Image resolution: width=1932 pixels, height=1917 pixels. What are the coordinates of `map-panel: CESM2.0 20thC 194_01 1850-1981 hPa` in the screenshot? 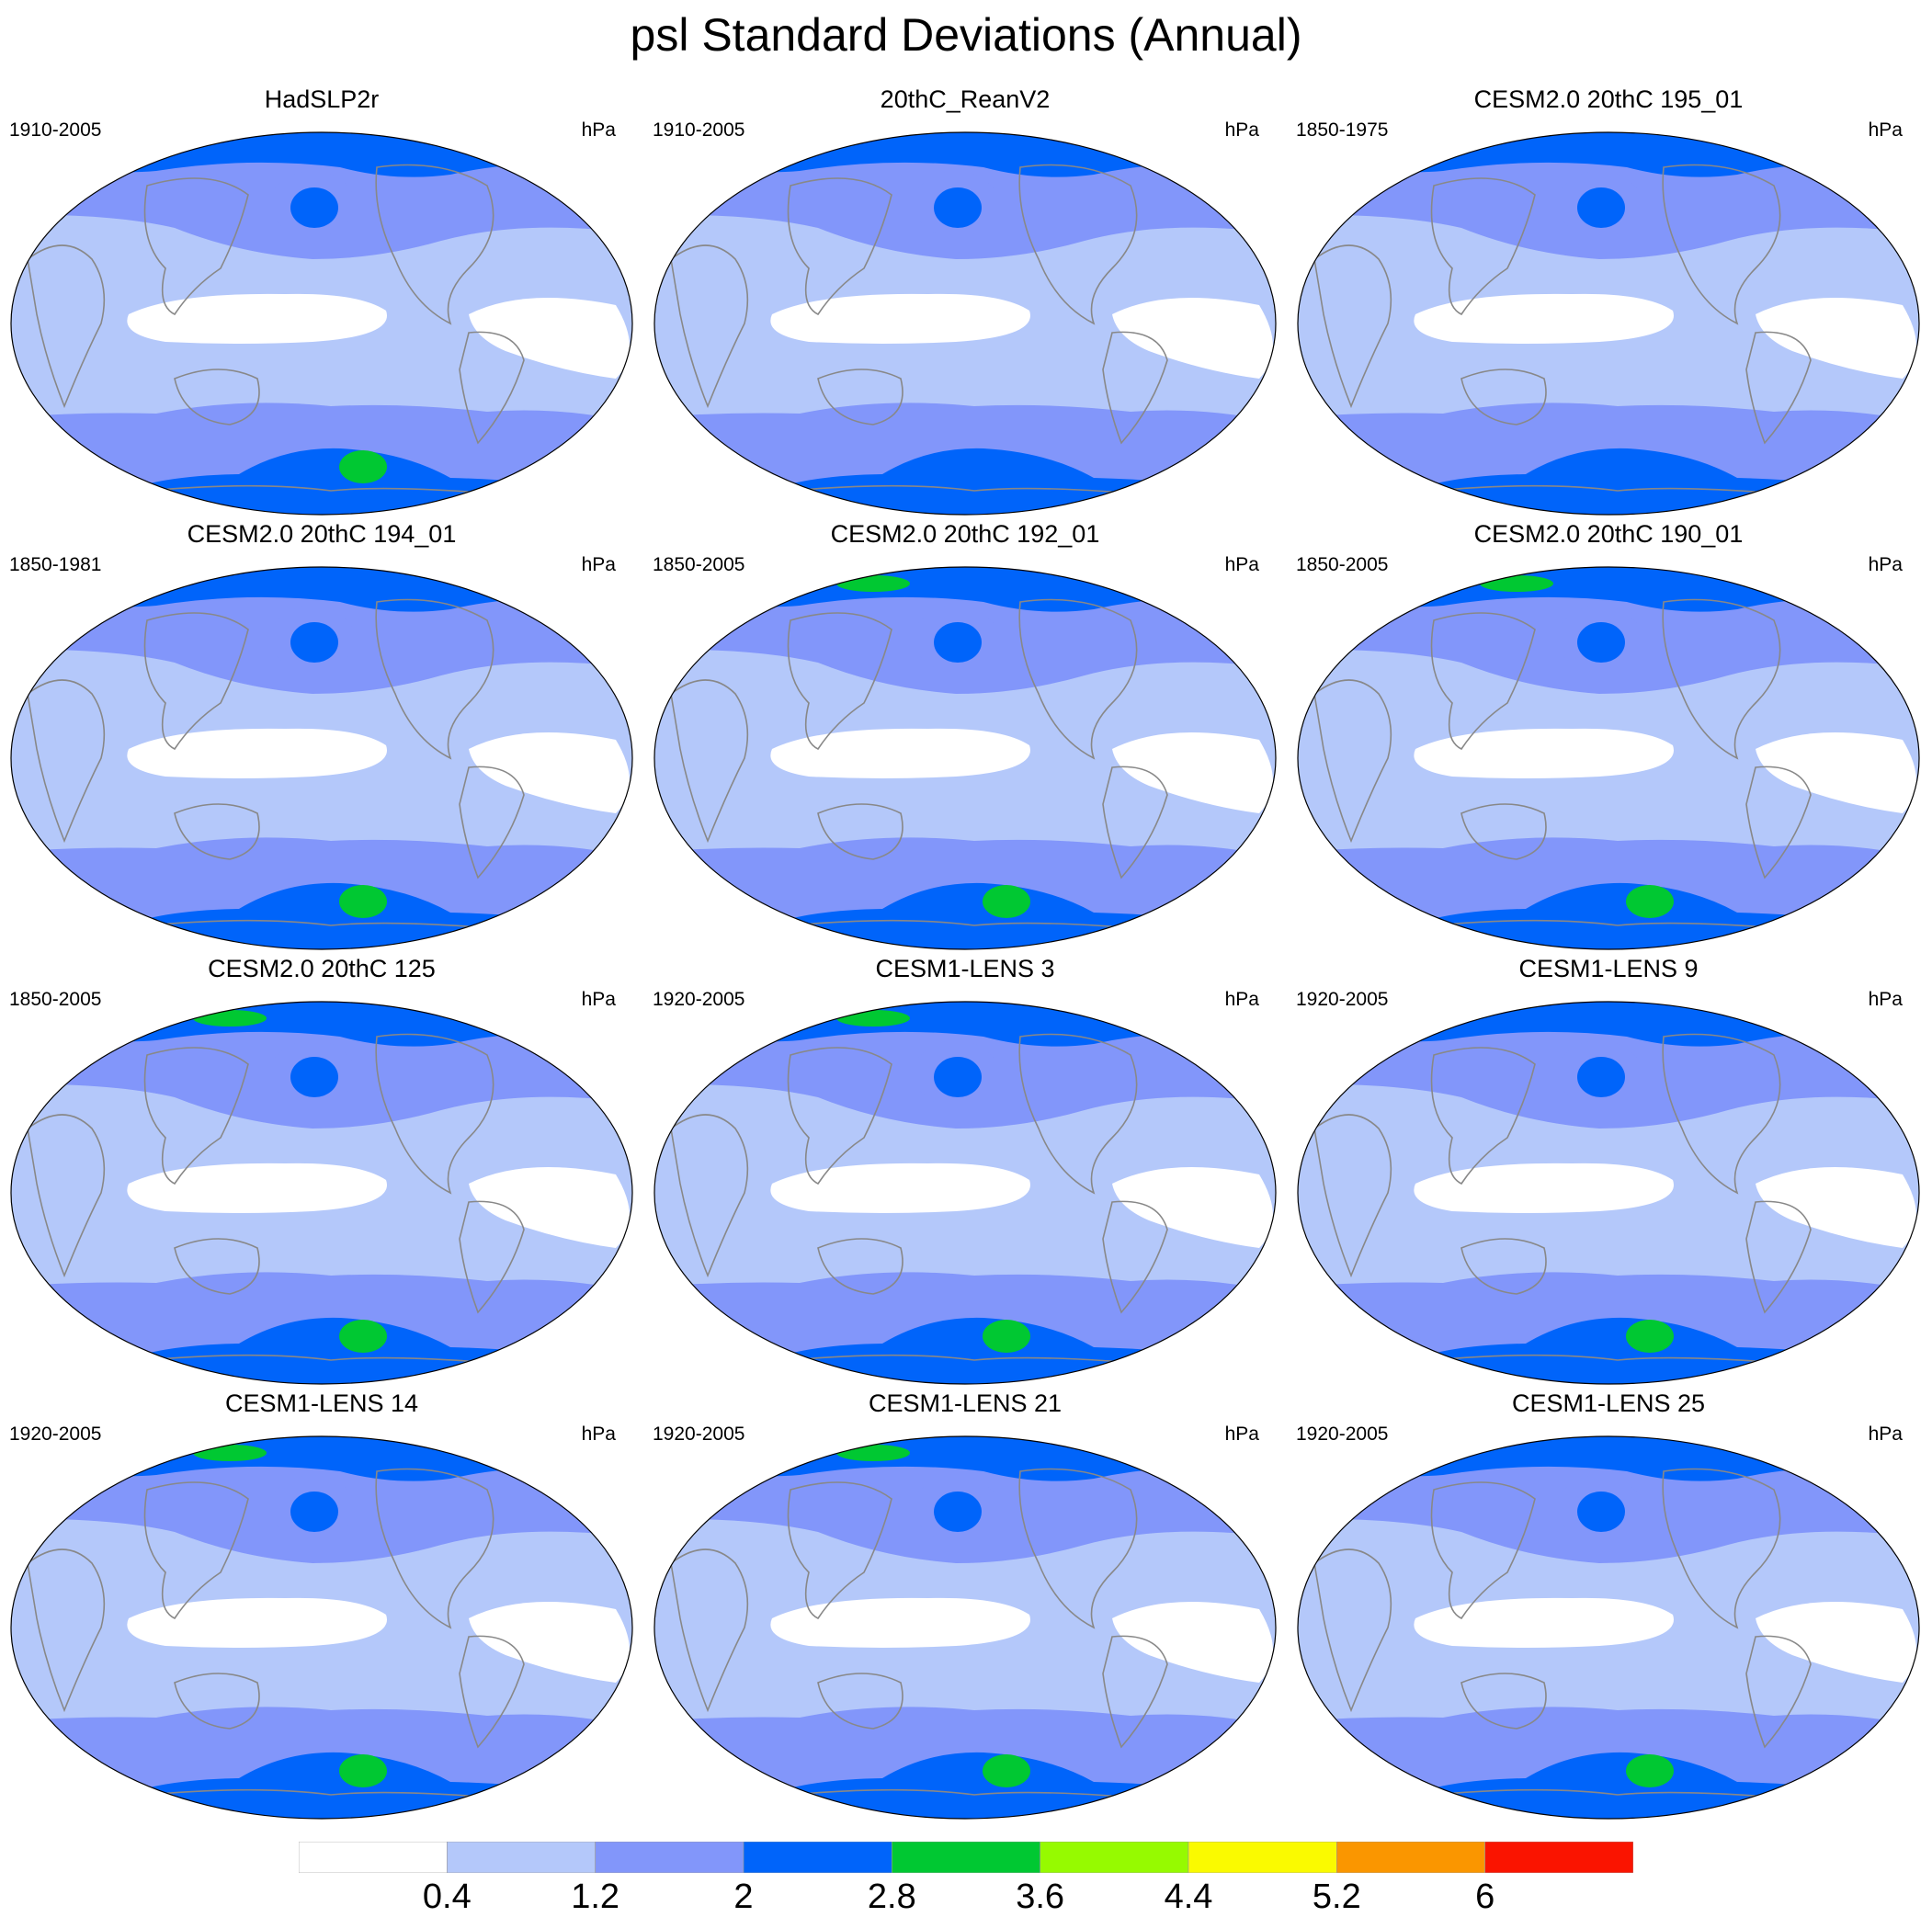 It's located at (321, 737).